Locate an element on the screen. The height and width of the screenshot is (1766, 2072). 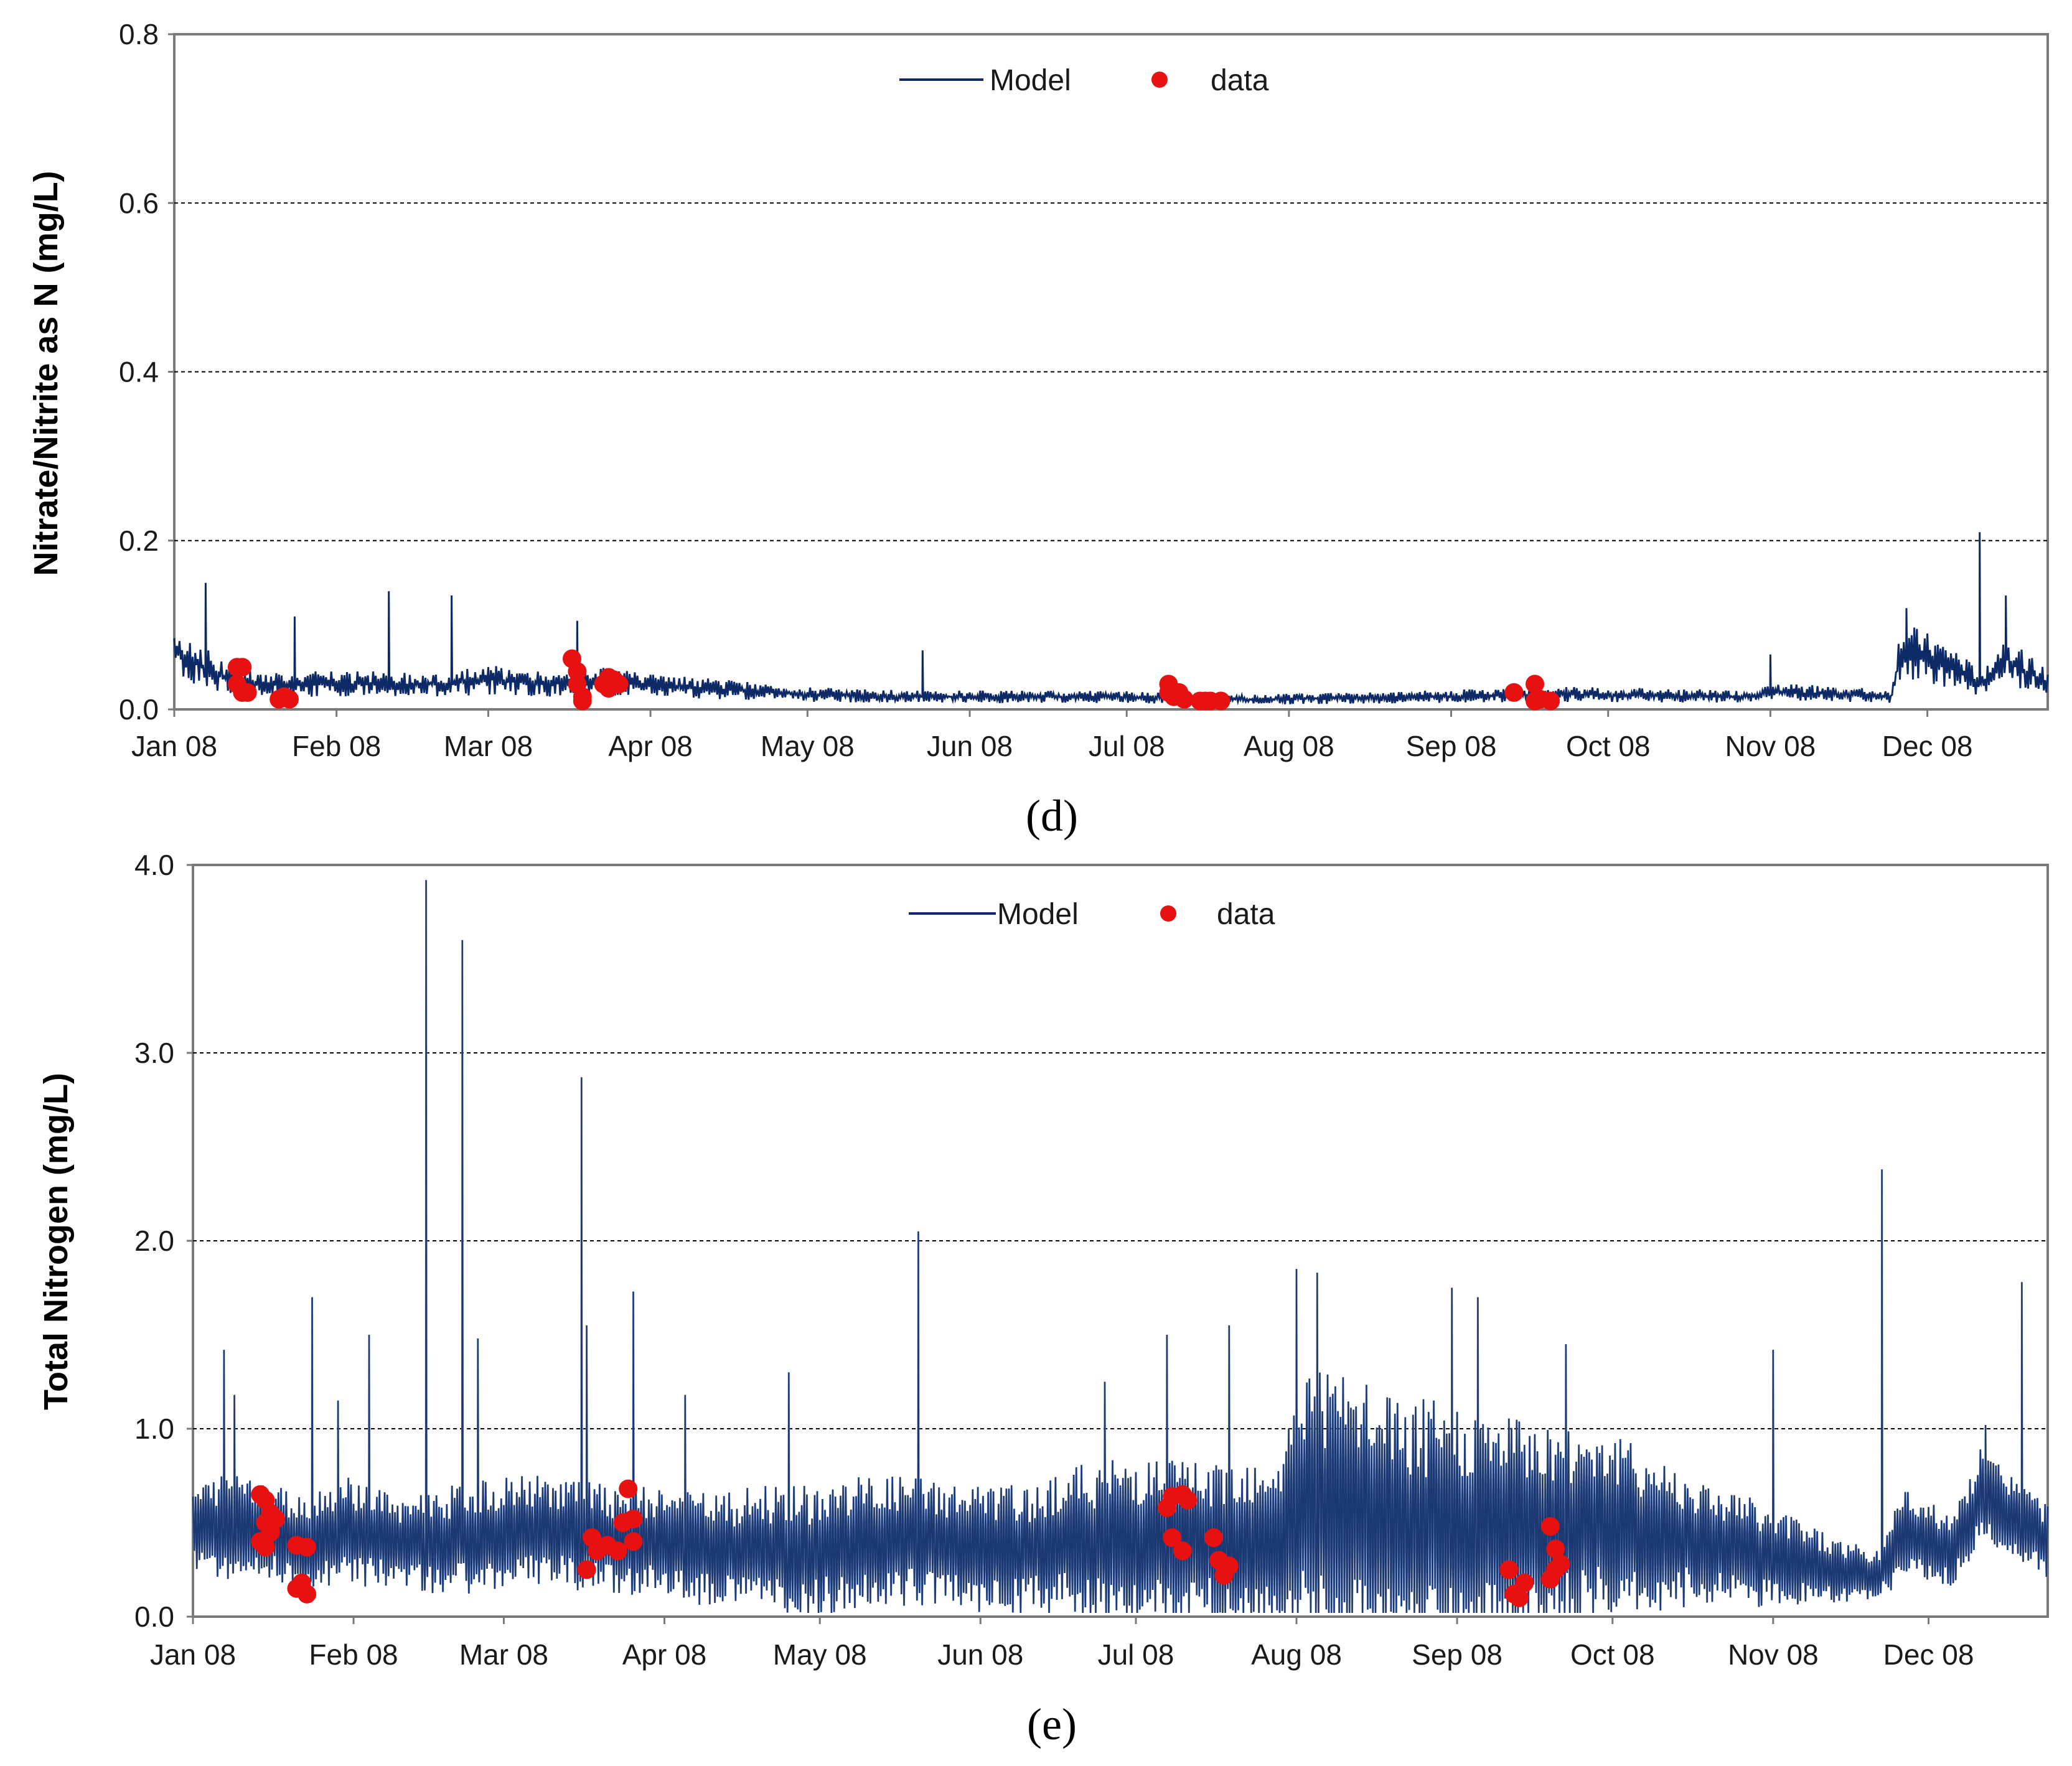
total-nitrogen-x-tick-label: May 08 is located at coordinates (820, 1654).